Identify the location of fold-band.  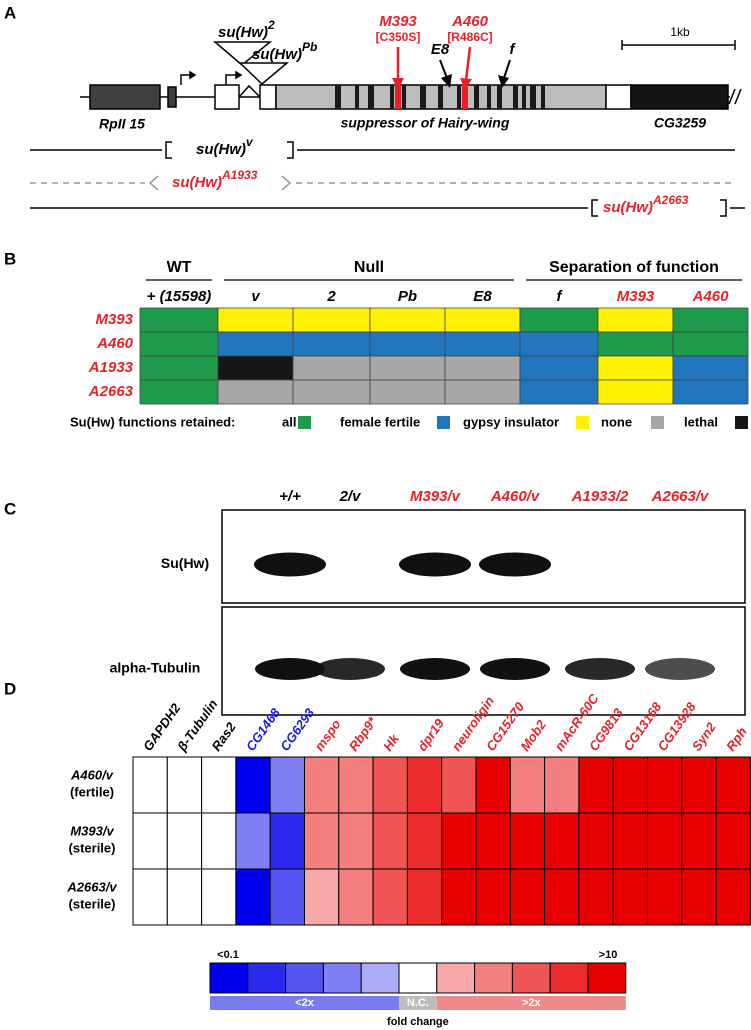
(304, 1003).